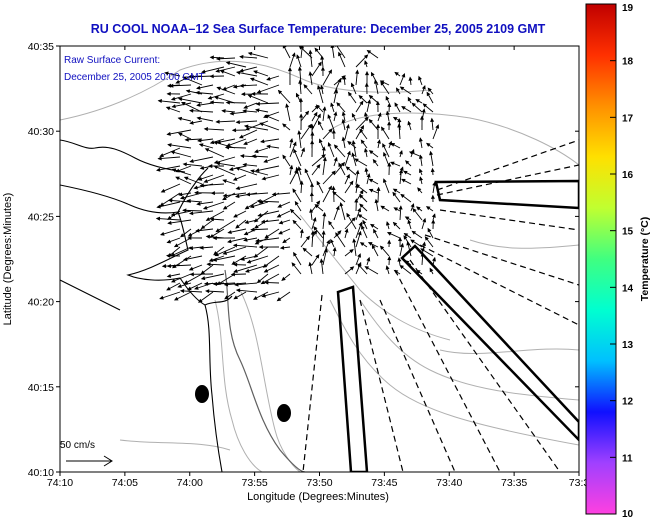 This screenshot has width=651, height=519. I want to click on x-tick-label: 73:45, so click(384, 483).